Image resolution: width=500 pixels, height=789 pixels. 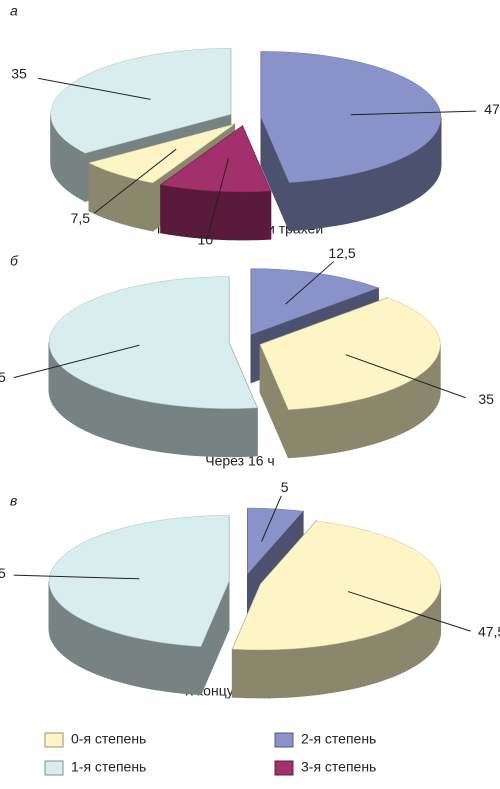 What do you see at coordinates (81, 218) in the screenshot?
I see `value-label: 7,5` at bounding box center [81, 218].